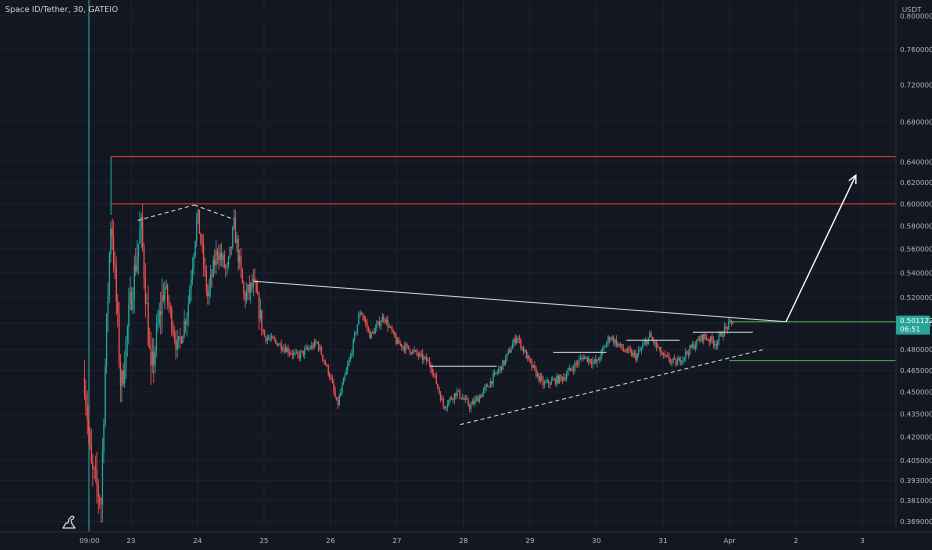  Describe the element at coordinates (862, 541) in the screenshot. I see `x-tick-label: 3` at that location.